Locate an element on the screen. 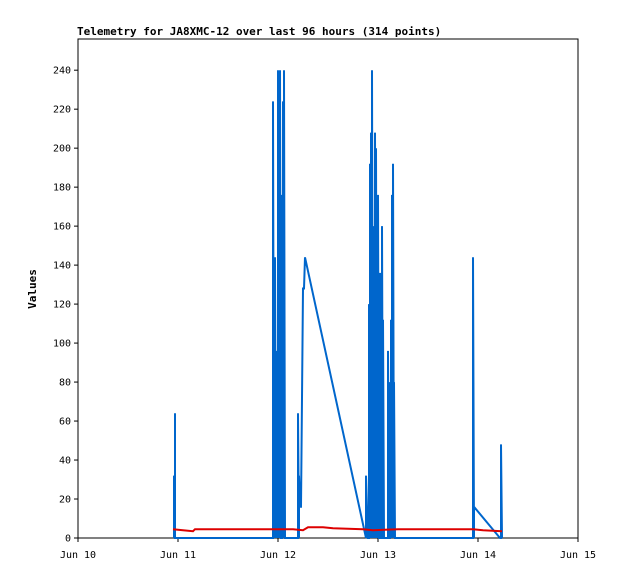 This screenshot has width=618, height=579. y-tick-label: 160 is located at coordinates (62, 227).